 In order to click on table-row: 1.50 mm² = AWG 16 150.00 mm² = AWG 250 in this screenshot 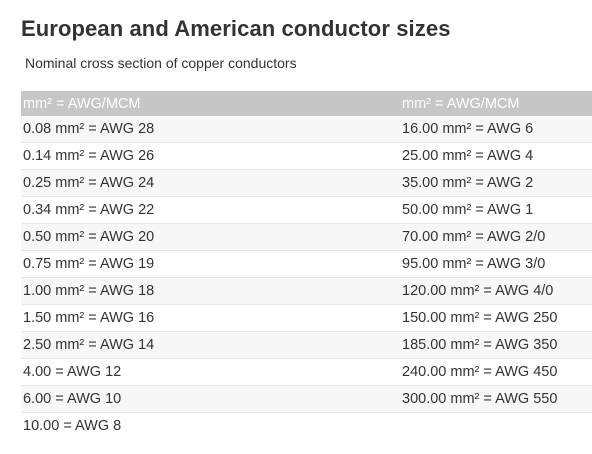, I will do `click(306, 318)`.